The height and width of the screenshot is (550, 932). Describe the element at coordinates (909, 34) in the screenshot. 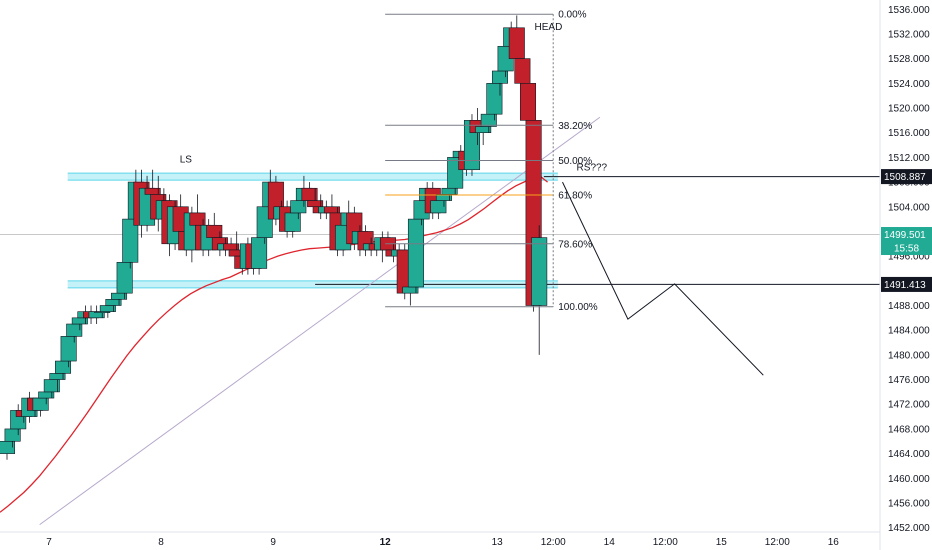

I see `y-tick-label: 1532.000` at that location.